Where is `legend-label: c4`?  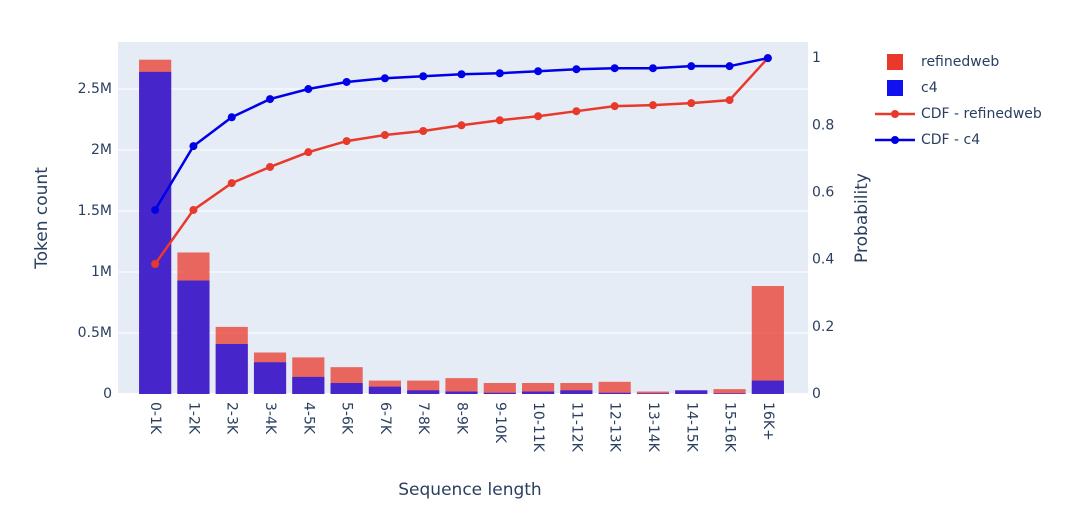
legend-label: c4 is located at coordinates (929, 88).